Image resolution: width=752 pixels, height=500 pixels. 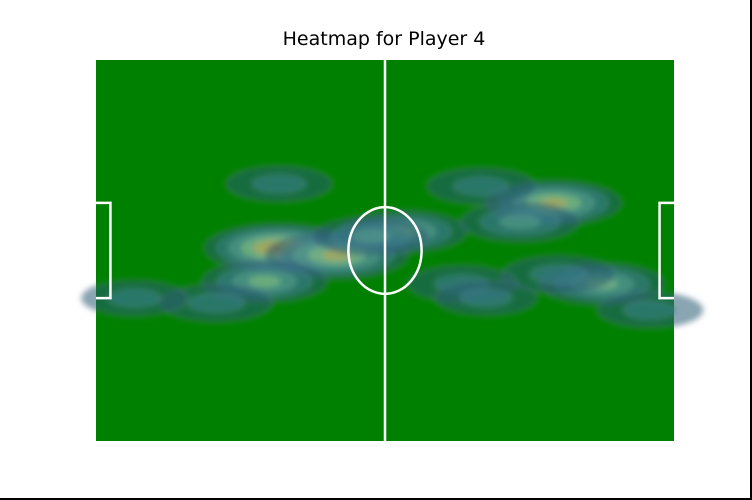 I want to click on chart-title: Heatmap for Player 4, so click(x=384, y=39).